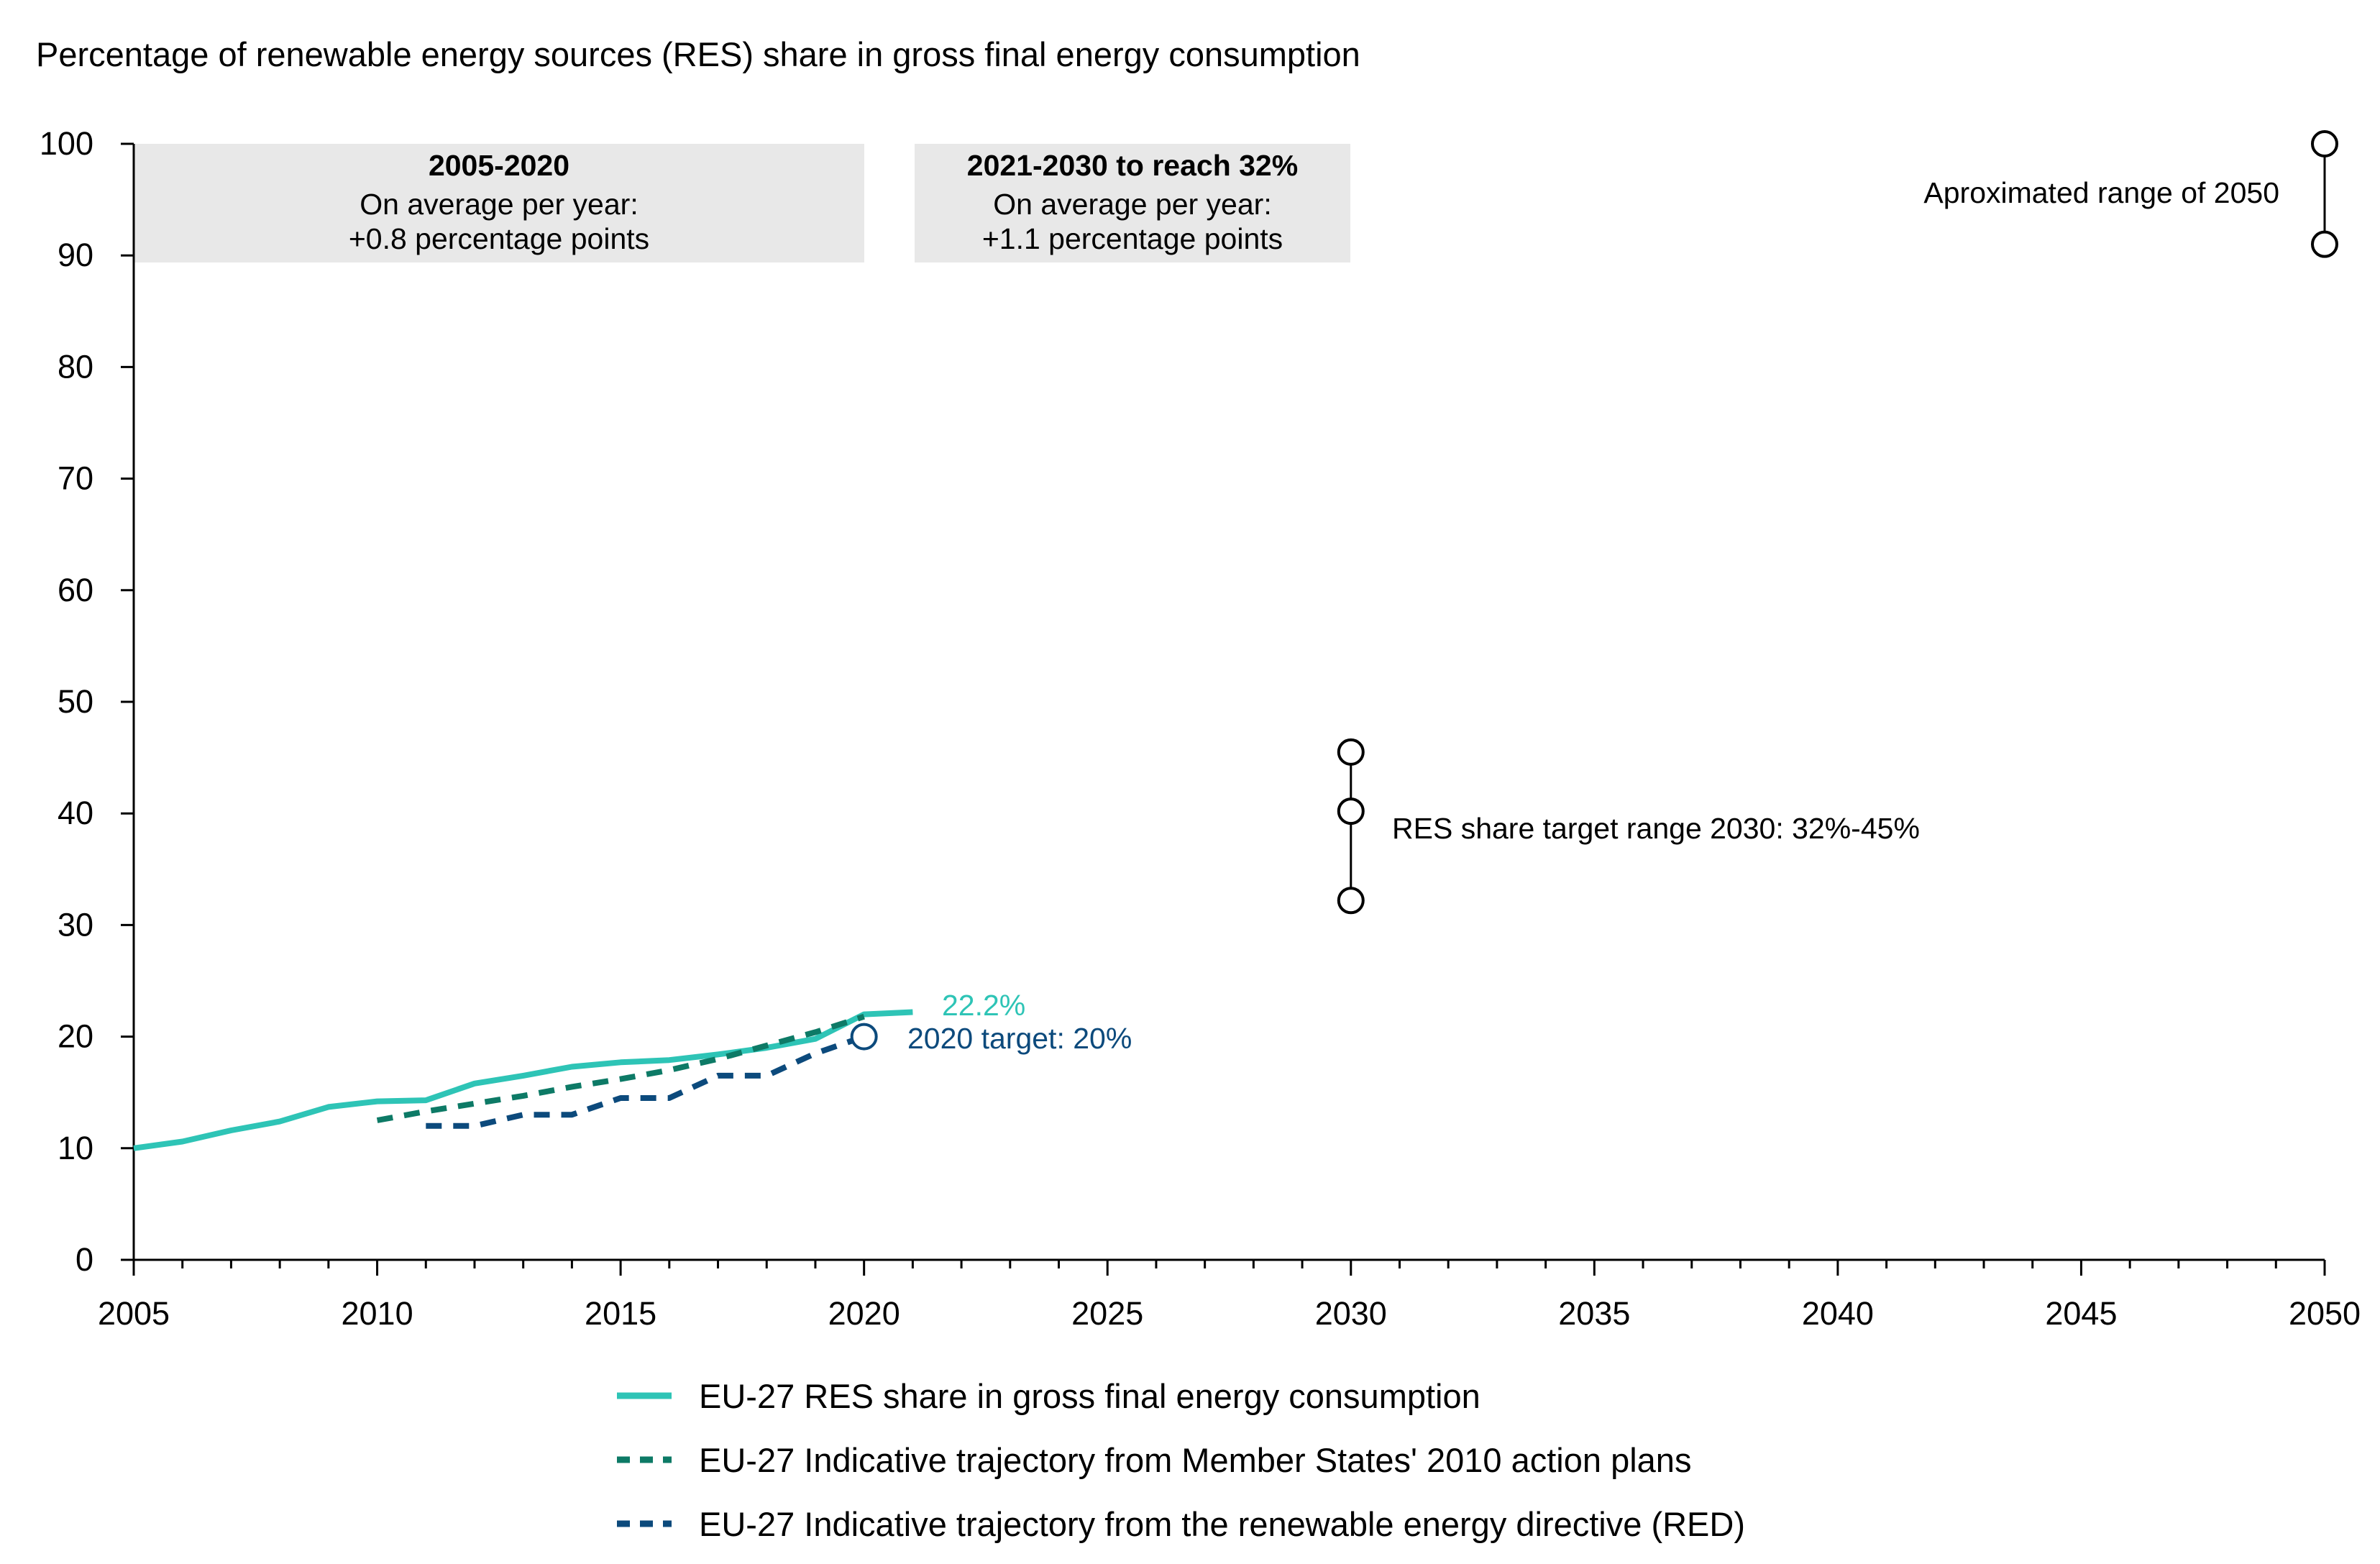 The width and height of the screenshot is (2380, 1564). Describe the element at coordinates (75, 813) in the screenshot. I see `y-tick-label: 40` at that location.